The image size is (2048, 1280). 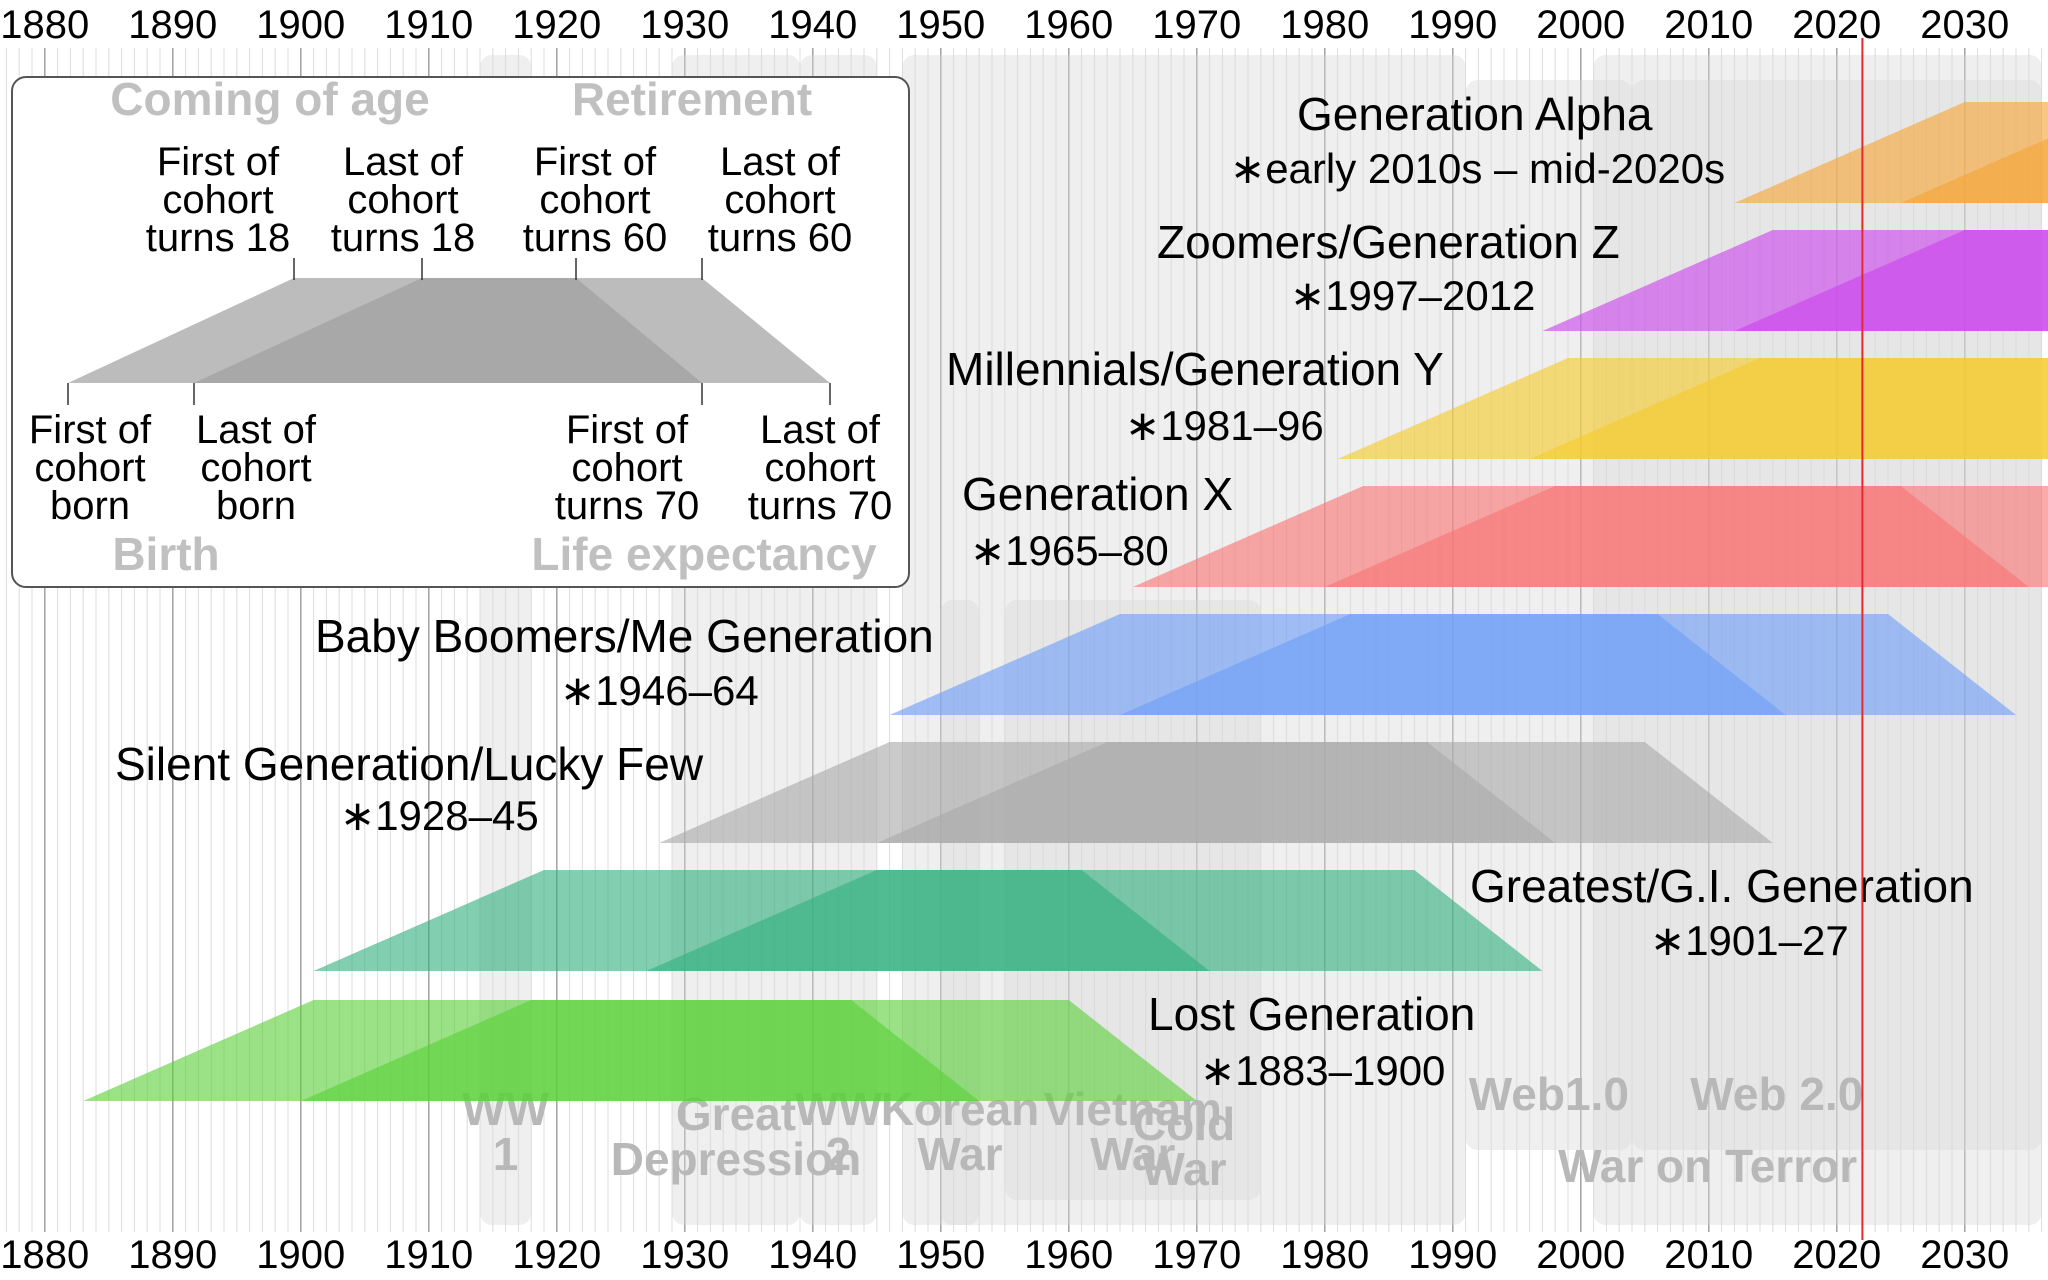 I want to click on event-cold-war-label: Cold, so click(x=1184, y=1124).